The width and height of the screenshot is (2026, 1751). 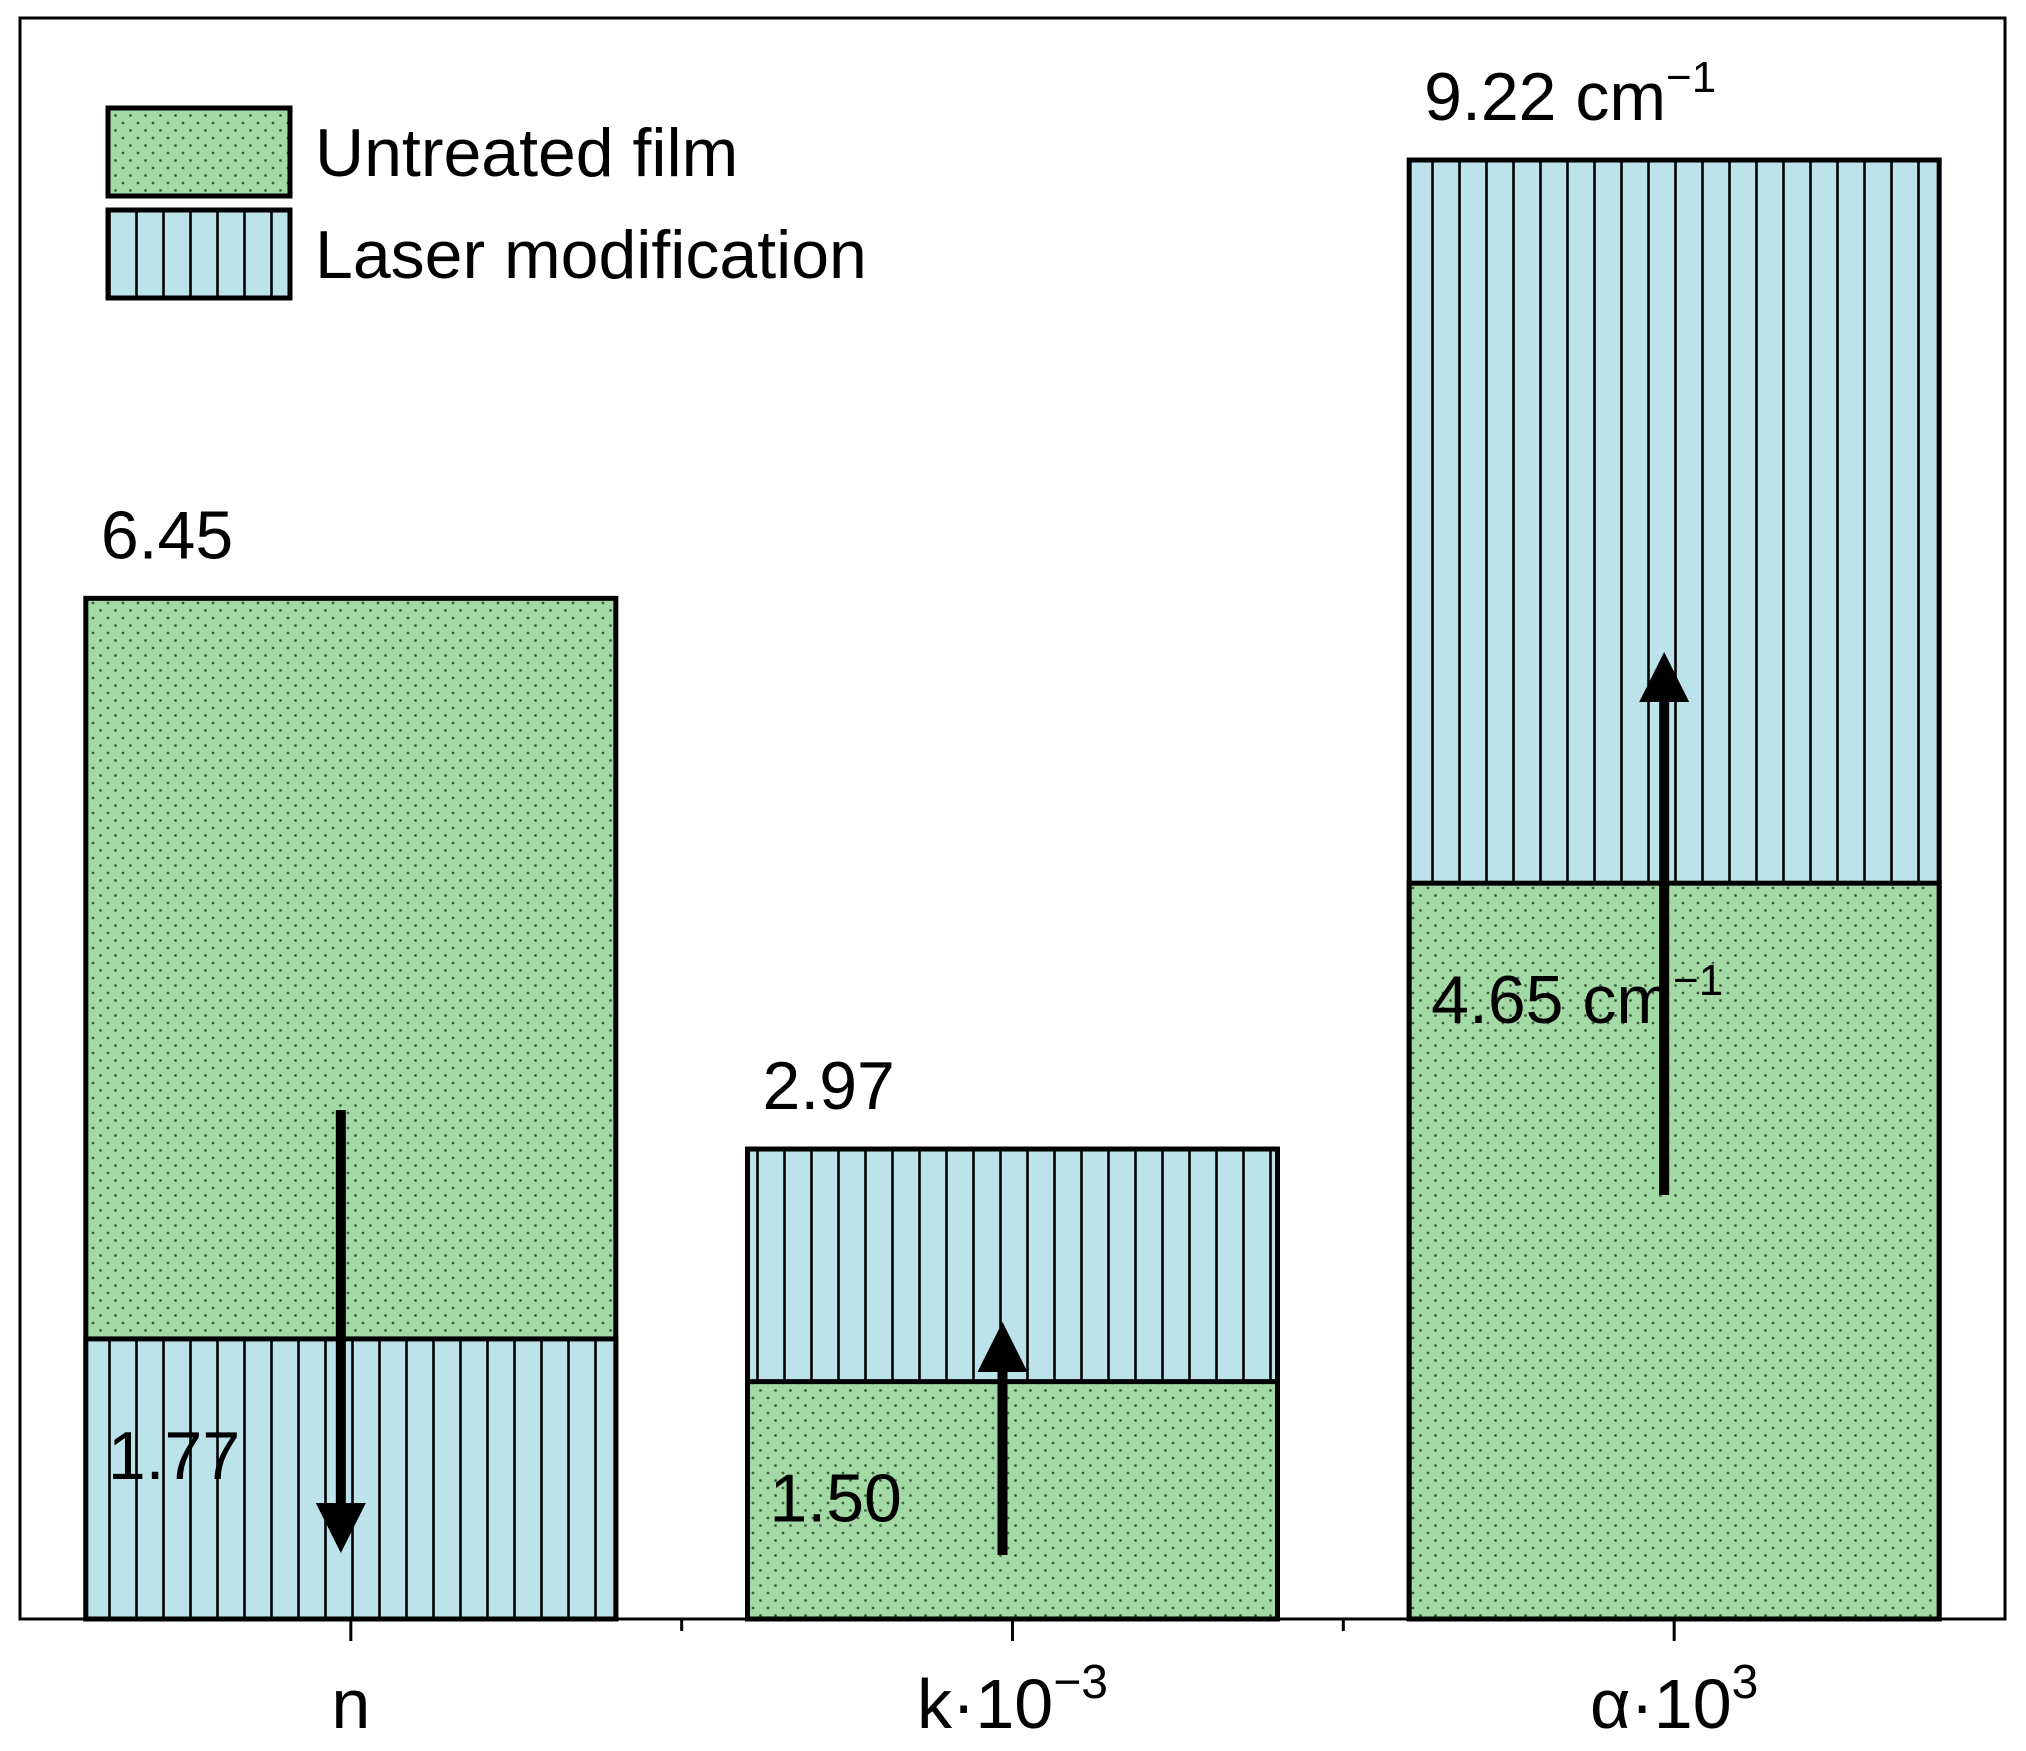 What do you see at coordinates (1570, 94) in the screenshot?
I see `value-label-top-2: 9.22 cm−1` at bounding box center [1570, 94].